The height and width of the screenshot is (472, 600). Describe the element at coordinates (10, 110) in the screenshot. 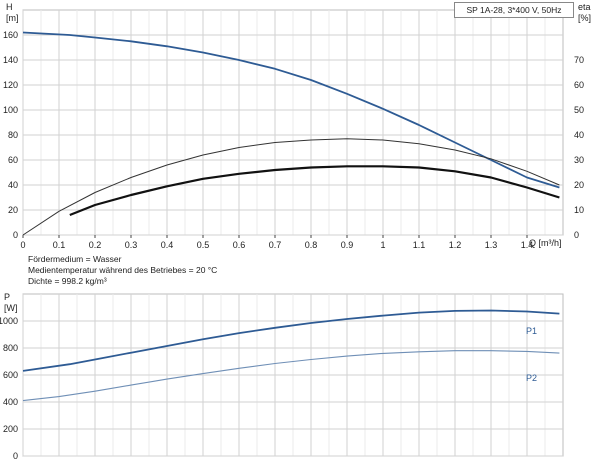

I see `h-tick-label: 100` at that location.